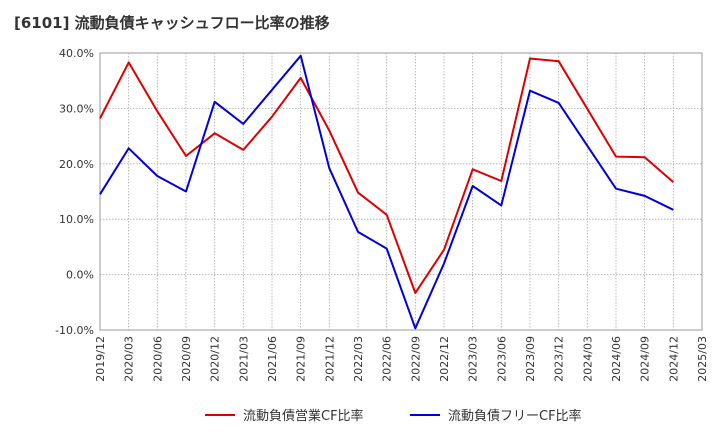  I want to click on legend: 流動負債営業CF比率 流動負債フリーCF比率, so click(393, 416).